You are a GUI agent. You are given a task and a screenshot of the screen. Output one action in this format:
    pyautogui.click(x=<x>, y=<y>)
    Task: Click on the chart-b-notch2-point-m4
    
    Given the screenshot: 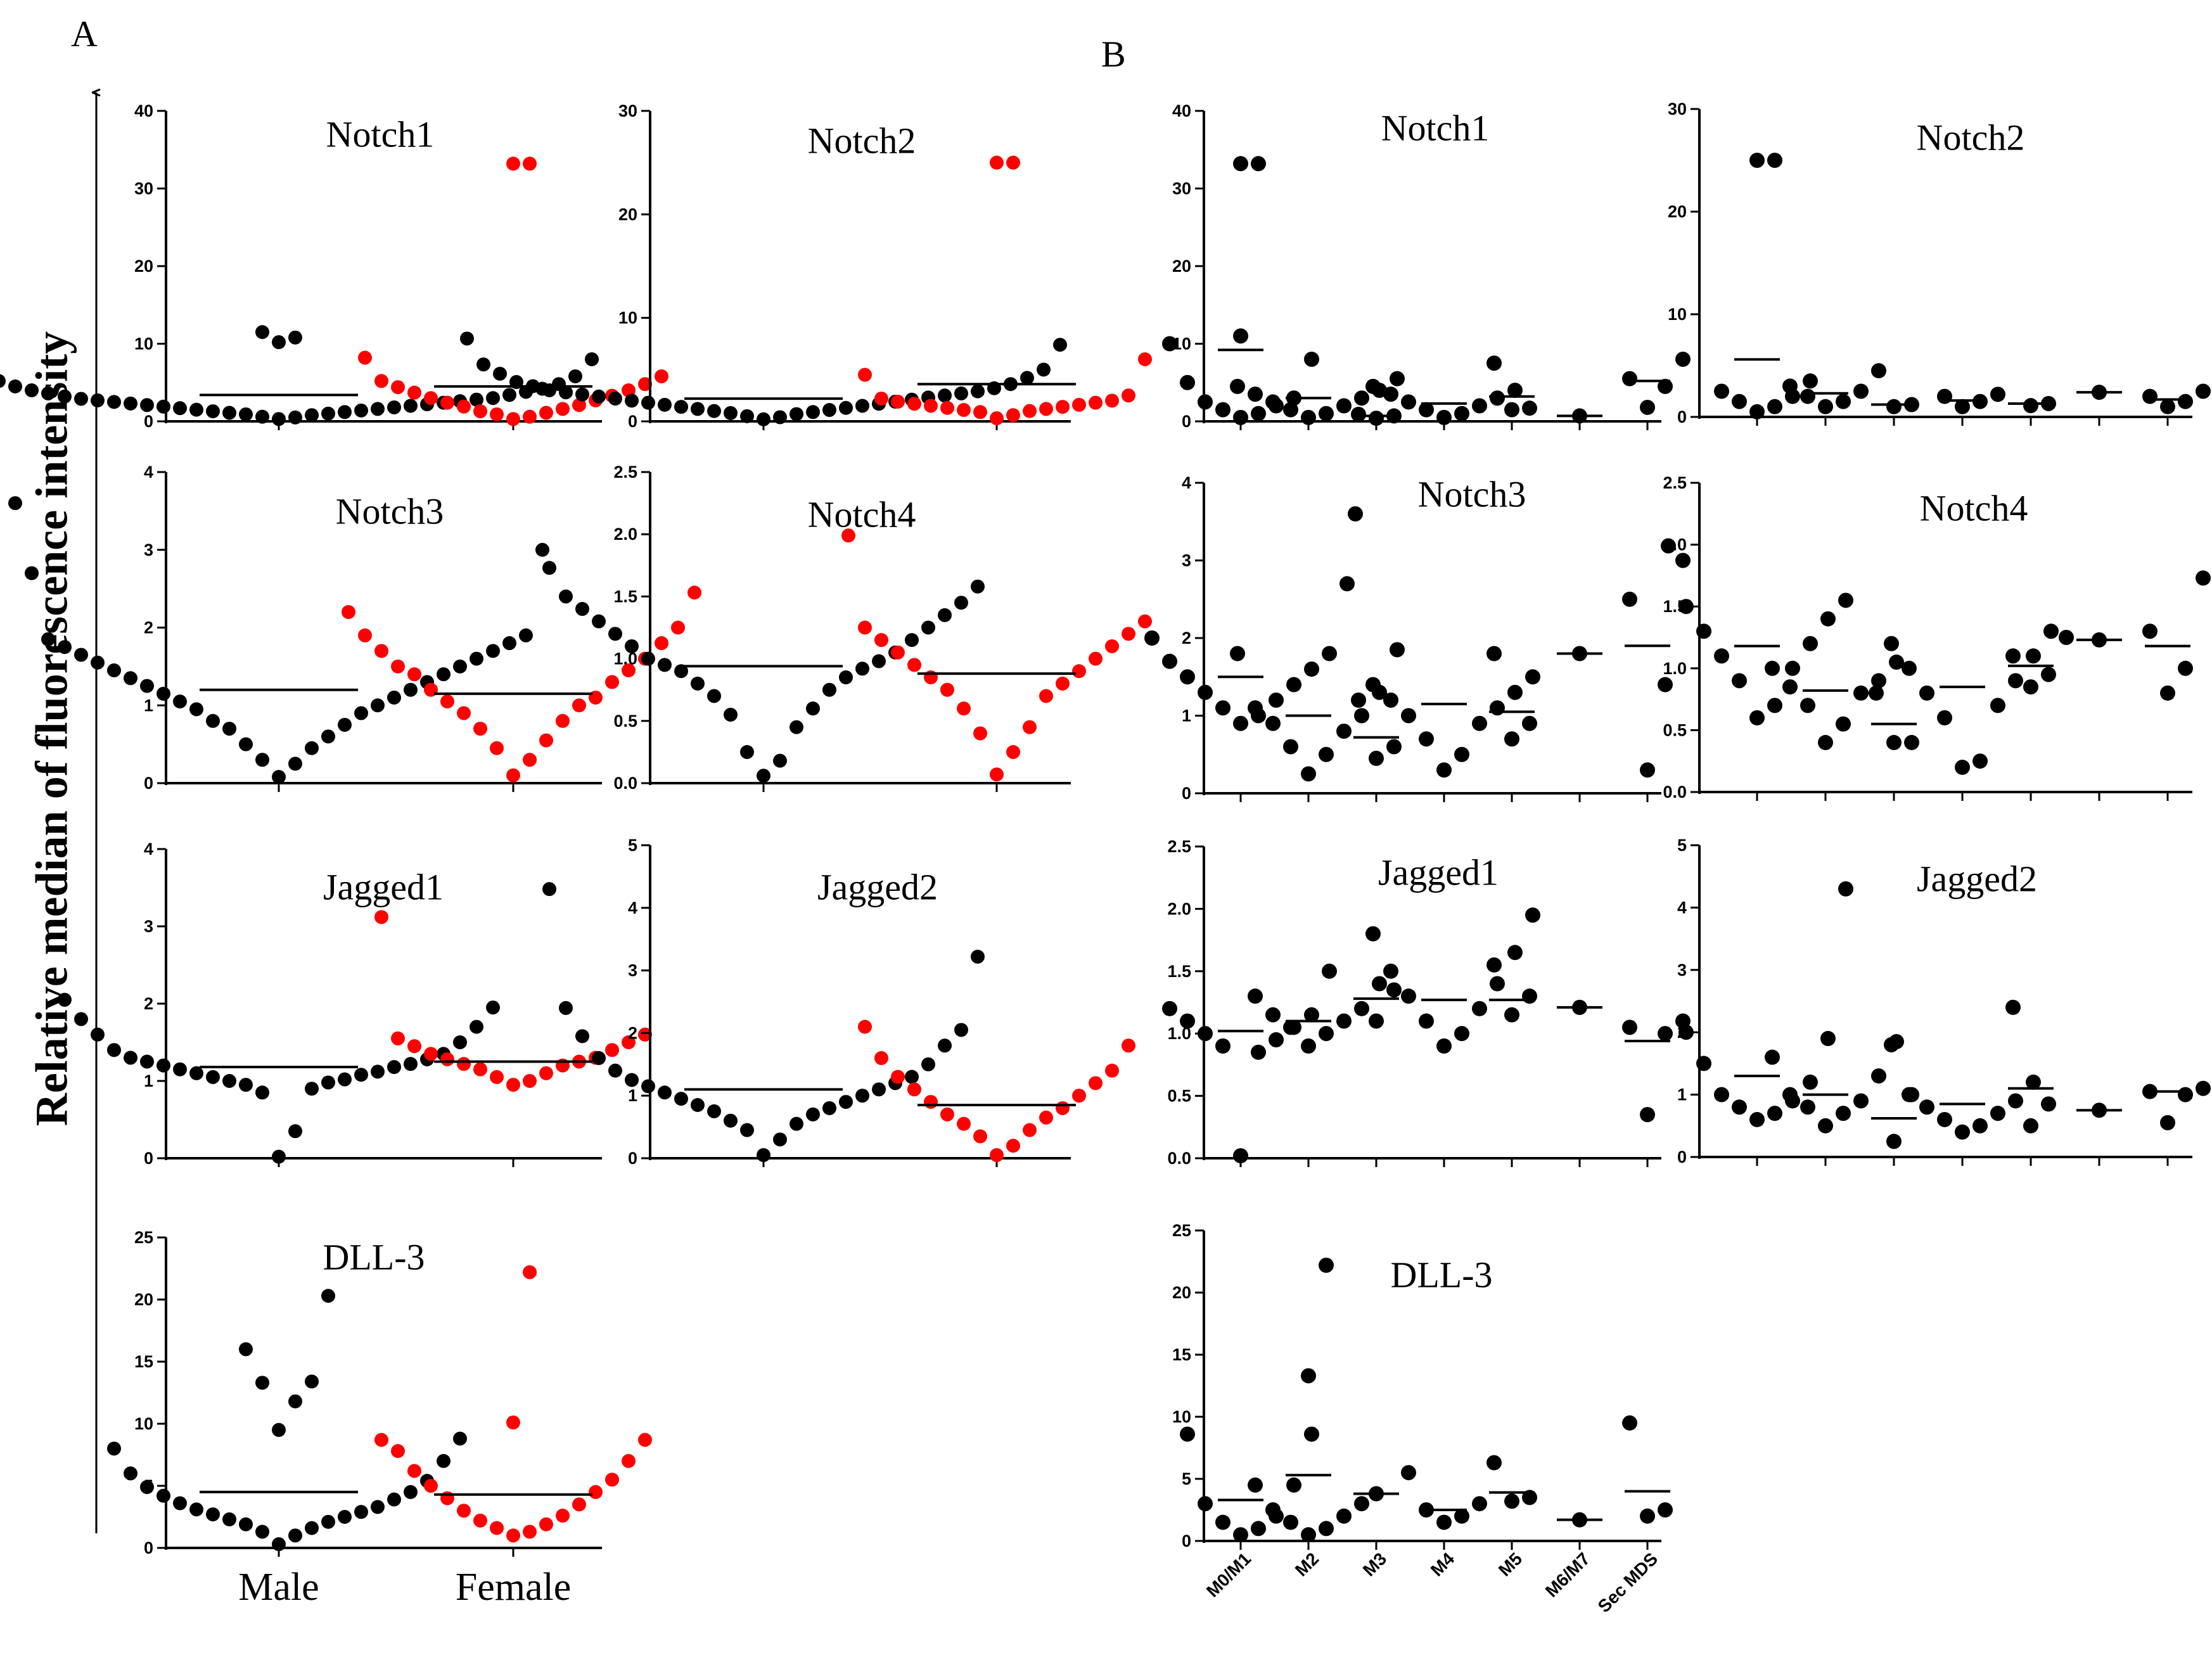 What is the action you would take?
    pyautogui.click(x=1997, y=394)
    